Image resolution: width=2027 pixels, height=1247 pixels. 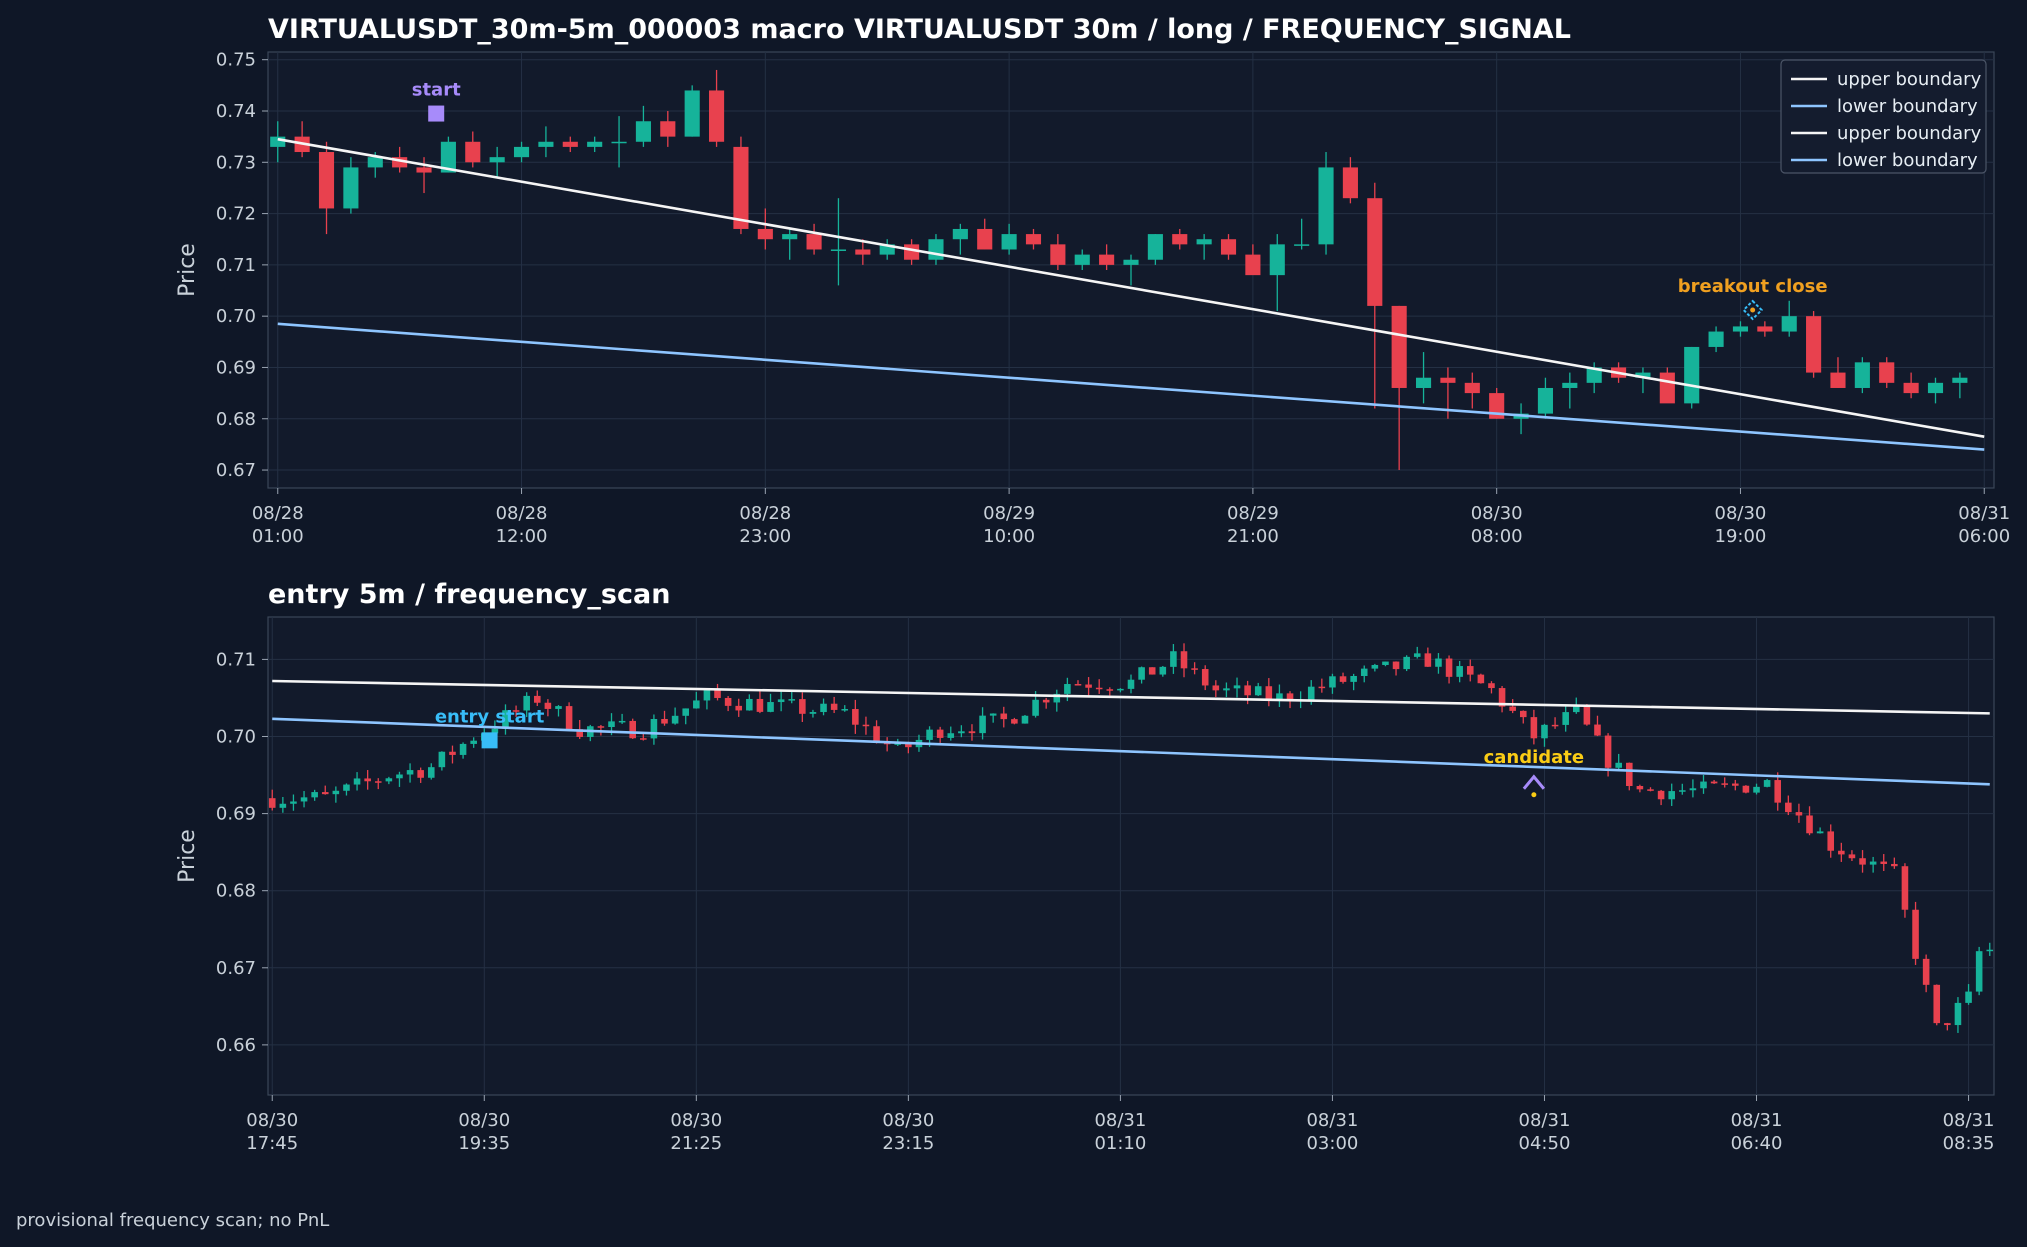 I want to click on legend-label: lower boundary, so click(x=1907, y=106).